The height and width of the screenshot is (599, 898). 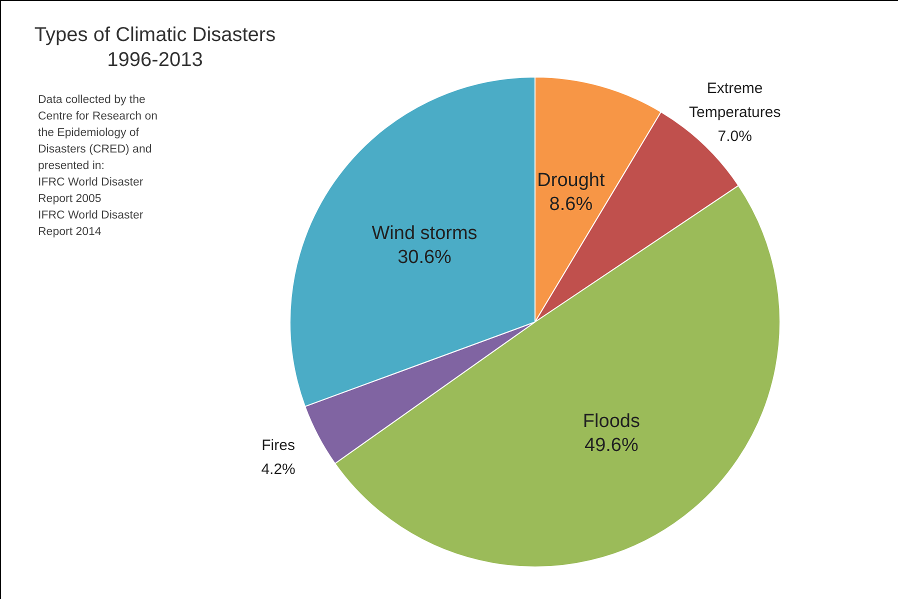 I want to click on slice-label: Floods, so click(x=611, y=421).